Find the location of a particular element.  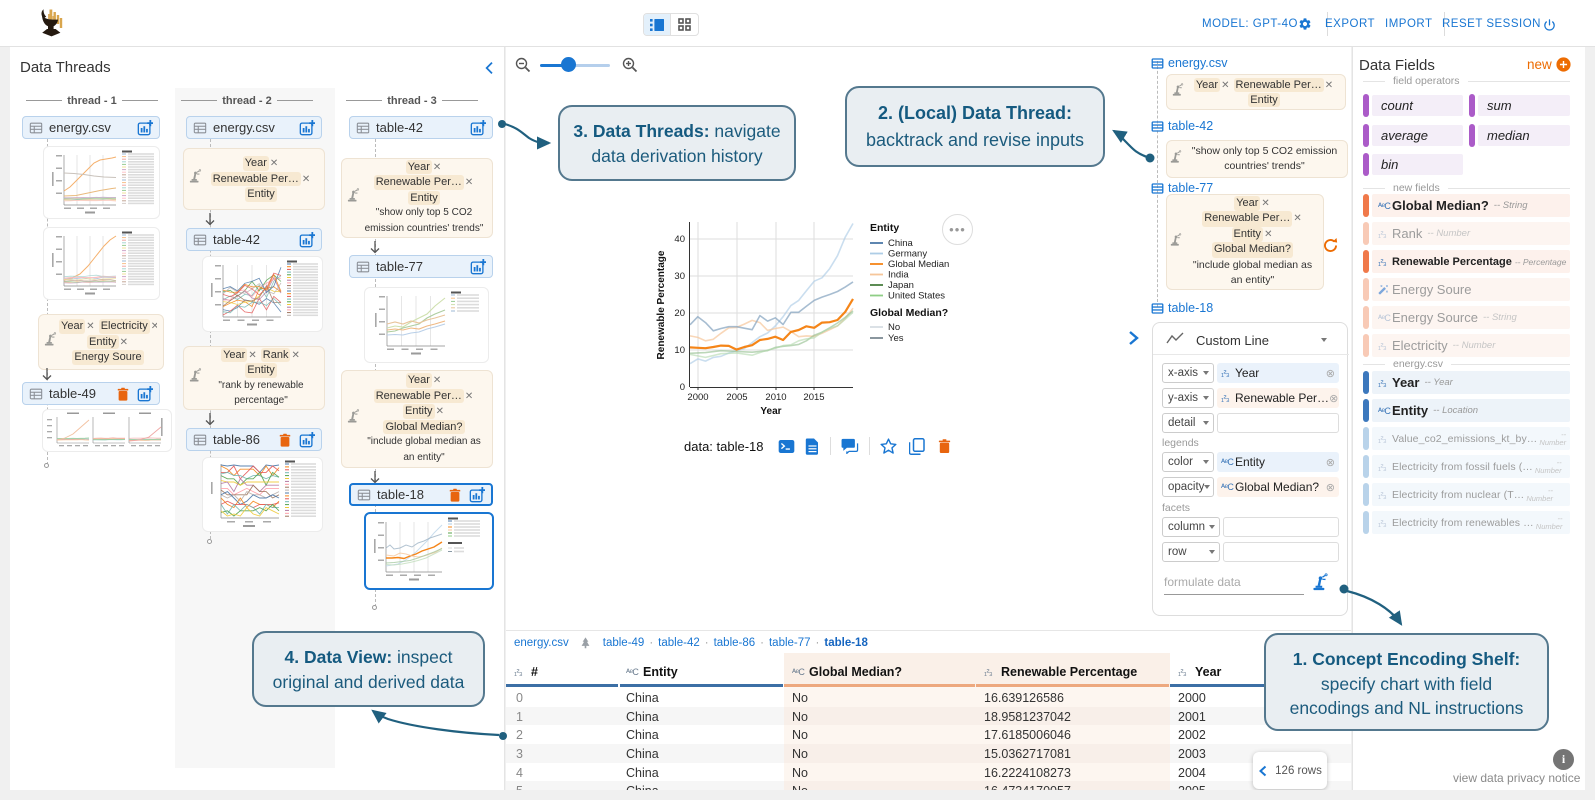

svg-text: 0 is located at coordinates (682, 387).